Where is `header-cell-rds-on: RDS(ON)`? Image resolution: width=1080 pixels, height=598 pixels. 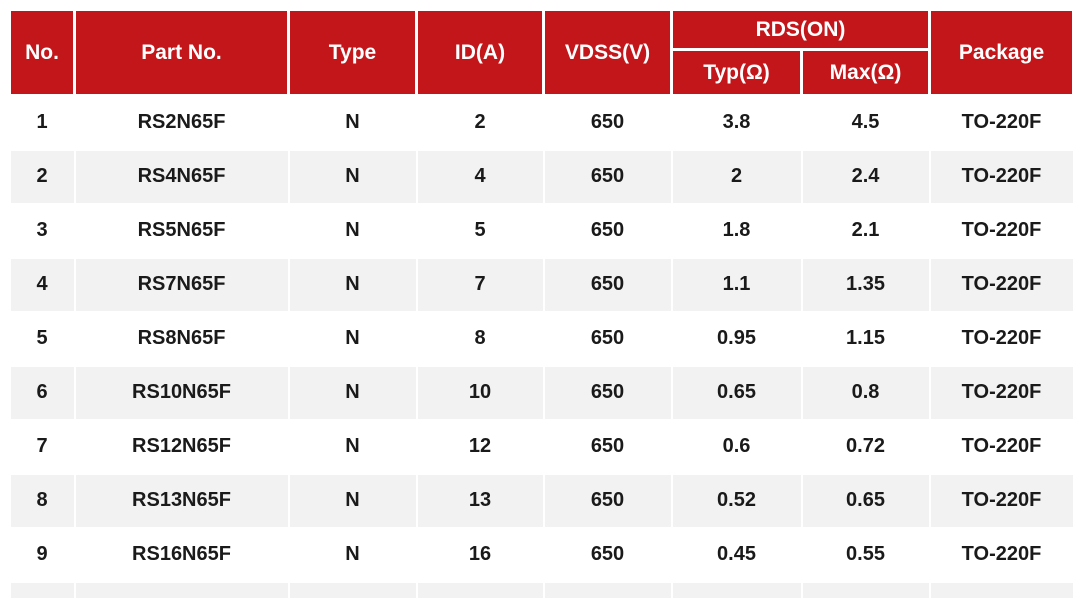 header-cell-rds-on: RDS(ON) is located at coordinates (800, 29).